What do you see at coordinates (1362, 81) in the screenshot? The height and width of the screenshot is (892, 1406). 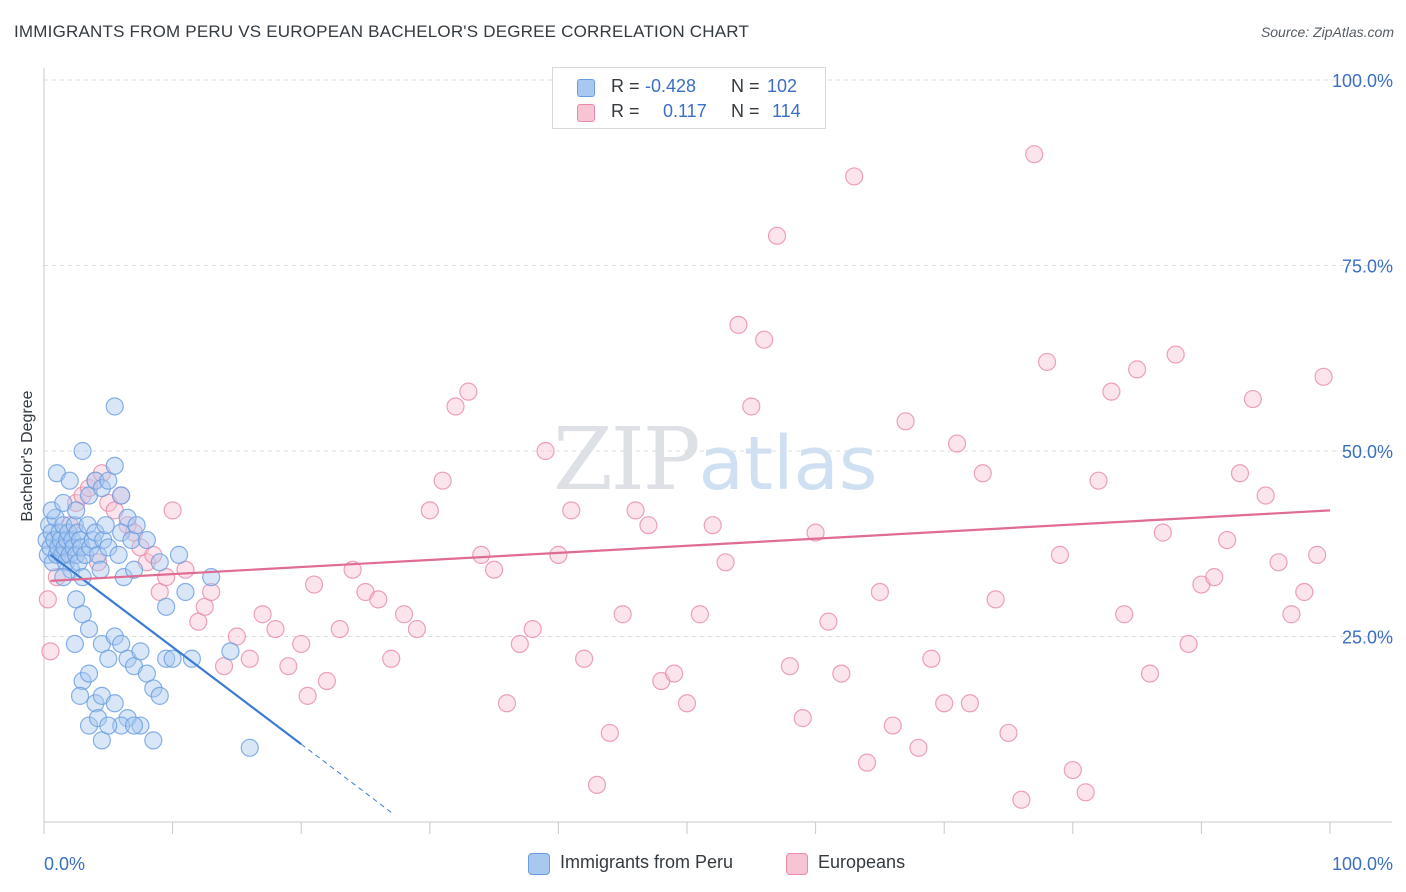 I see `y-tick-label: 100.0%` at bounding box center [1362, 81].